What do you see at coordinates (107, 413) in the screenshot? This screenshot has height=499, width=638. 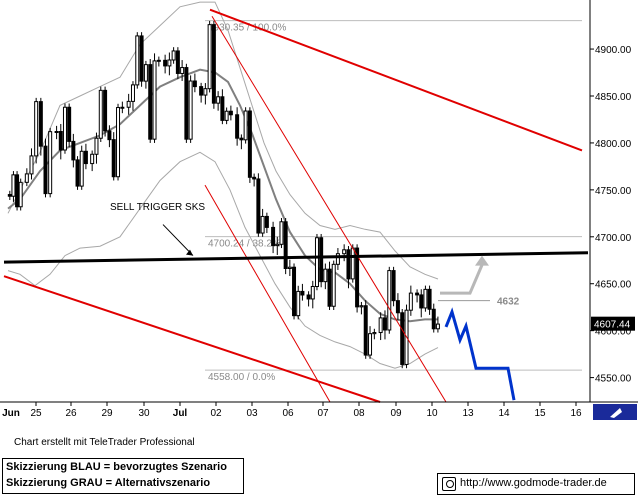 I see `x-tick-label: 29` at bounding box center [107, 413].